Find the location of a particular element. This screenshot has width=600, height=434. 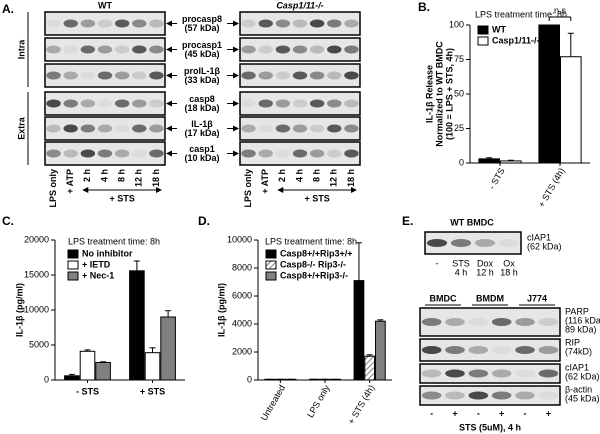

band-label: (62 kDa) is located at coordinates (544, 246).